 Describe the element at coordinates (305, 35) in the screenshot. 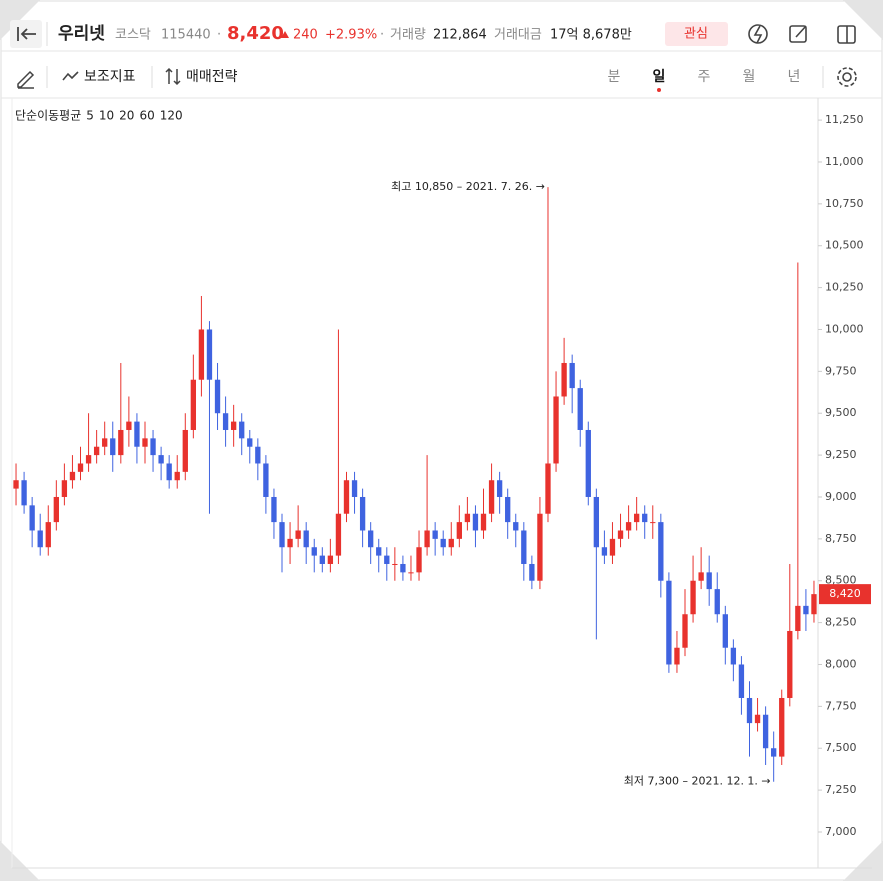

I see `change: 240` at that location.